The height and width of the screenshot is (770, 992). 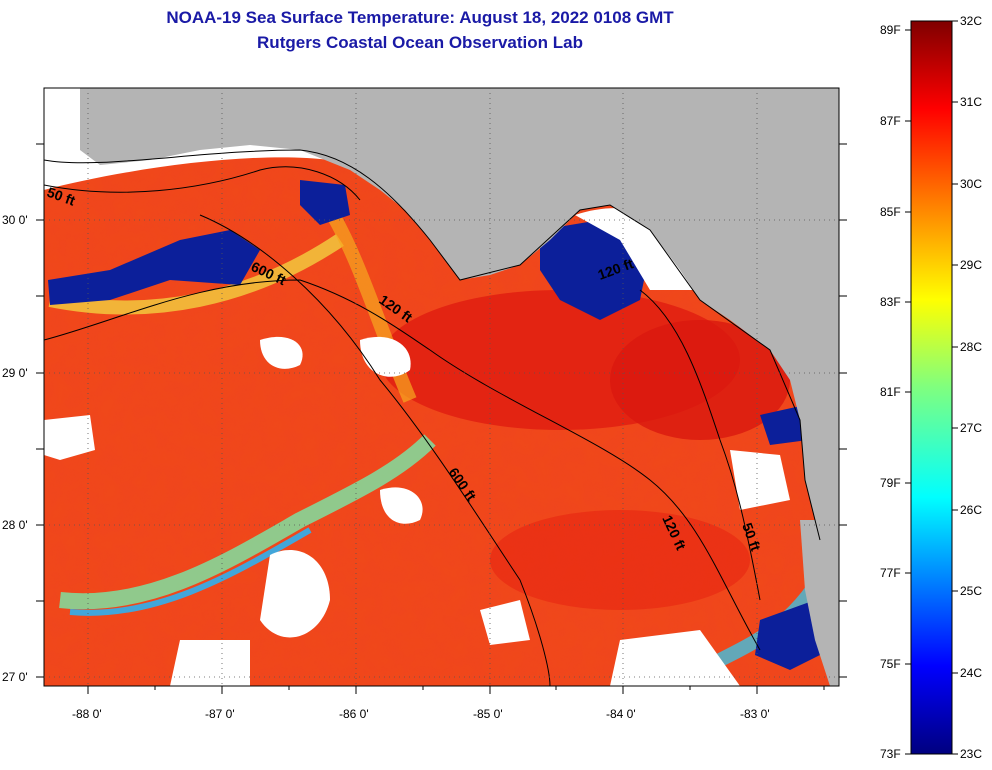 I want to click on lat-tick-label: 30 0', so click(x=15, y=220).